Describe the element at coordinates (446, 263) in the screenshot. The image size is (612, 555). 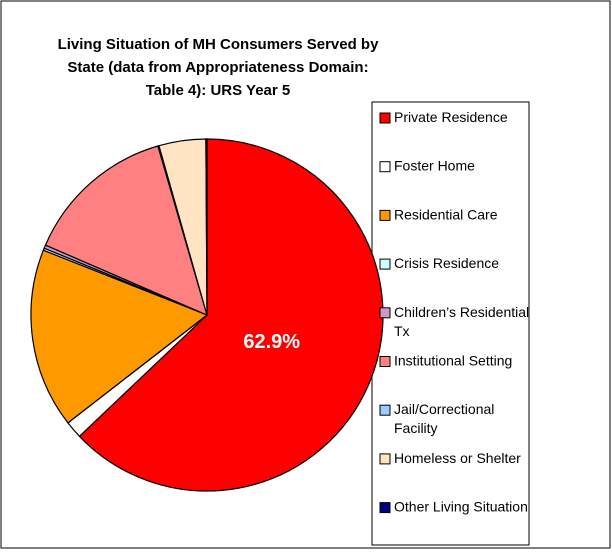
I see `legend-label: Crisis Residence` at that location.